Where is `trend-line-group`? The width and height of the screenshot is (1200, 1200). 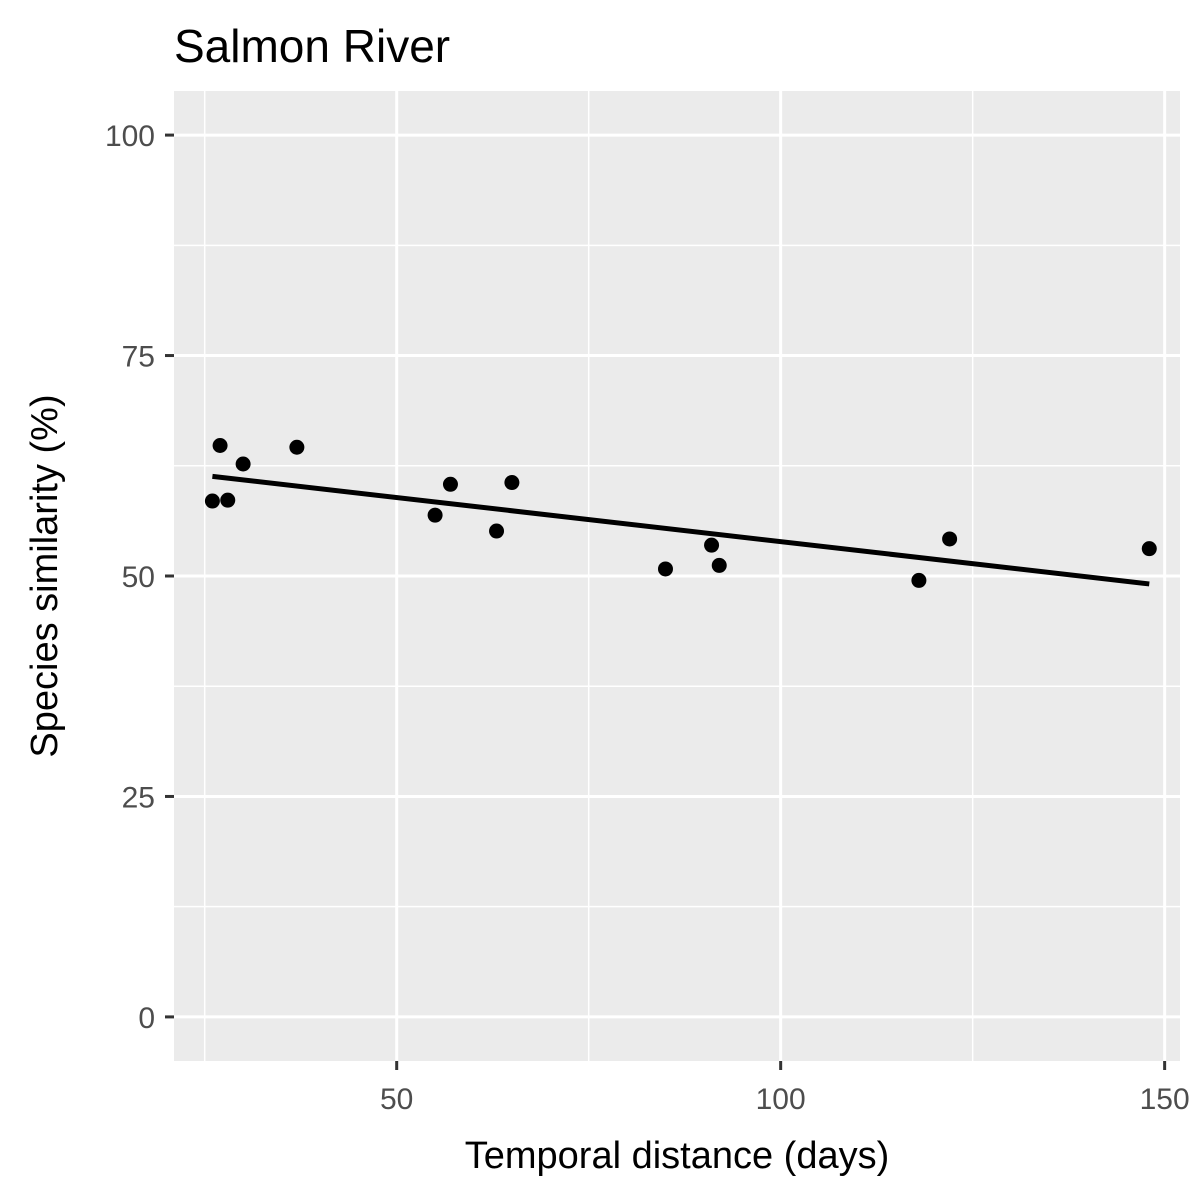
trend-line-group is located at coordinates (681, 530).